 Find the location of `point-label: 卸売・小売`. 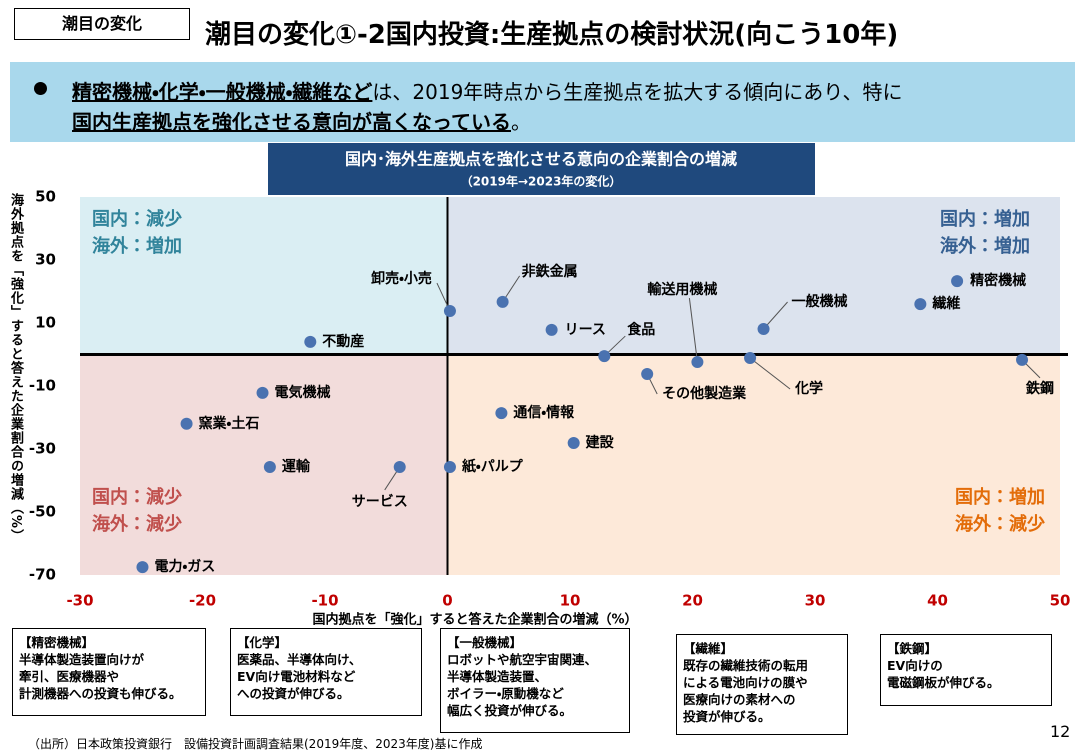

point-label: 卸売・小売 is located at coordinates (401, 278).